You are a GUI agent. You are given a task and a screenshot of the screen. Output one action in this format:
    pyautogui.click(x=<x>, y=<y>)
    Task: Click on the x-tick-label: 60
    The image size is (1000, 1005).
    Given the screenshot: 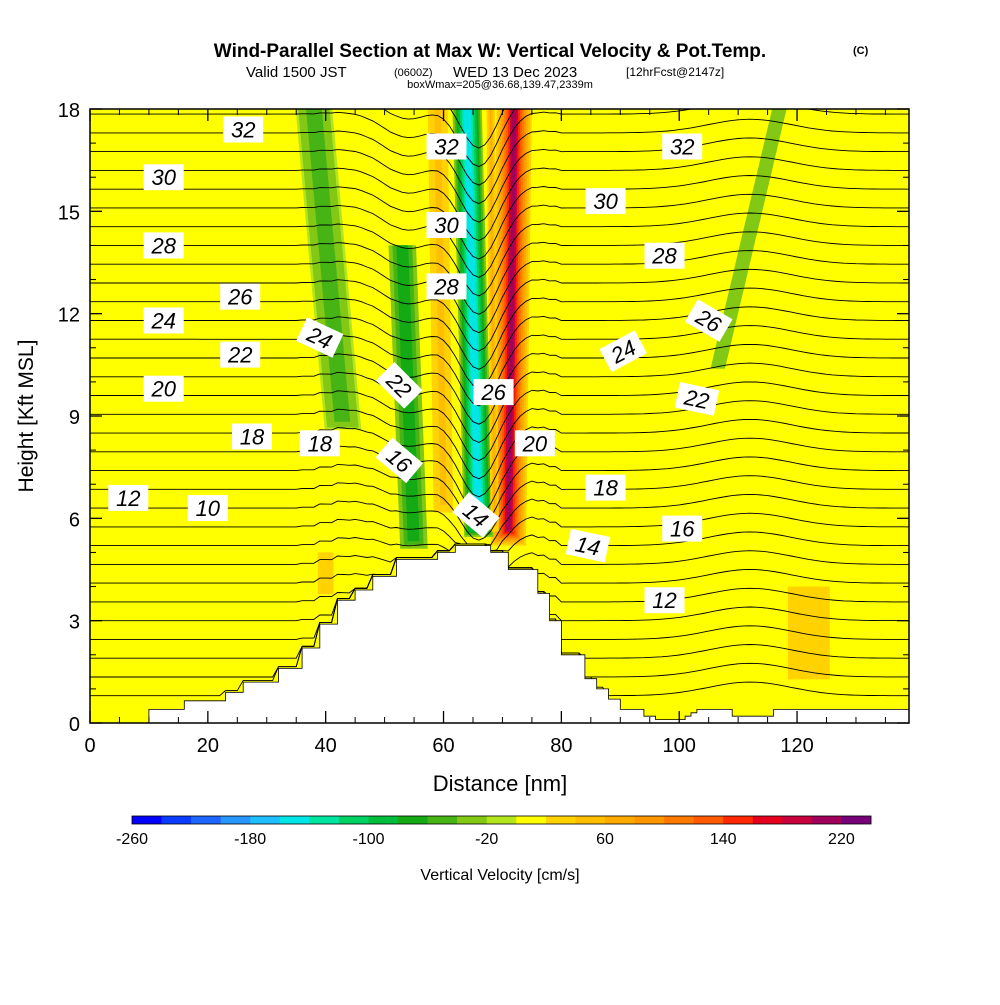 What is the action you would take?
    pyautogui.click(x=443, y=746)
    